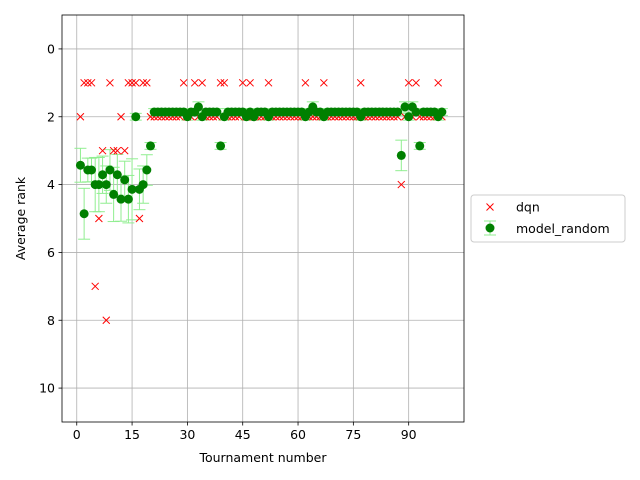  I want to click on x-tick-label: 15, so click(132, 434).